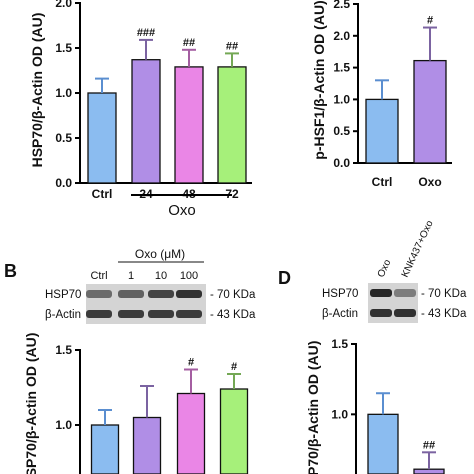 This screenshot has height=474, width=474. I want to click on chart-D-yaxis: 1.0 1.5, so click(344, 405).